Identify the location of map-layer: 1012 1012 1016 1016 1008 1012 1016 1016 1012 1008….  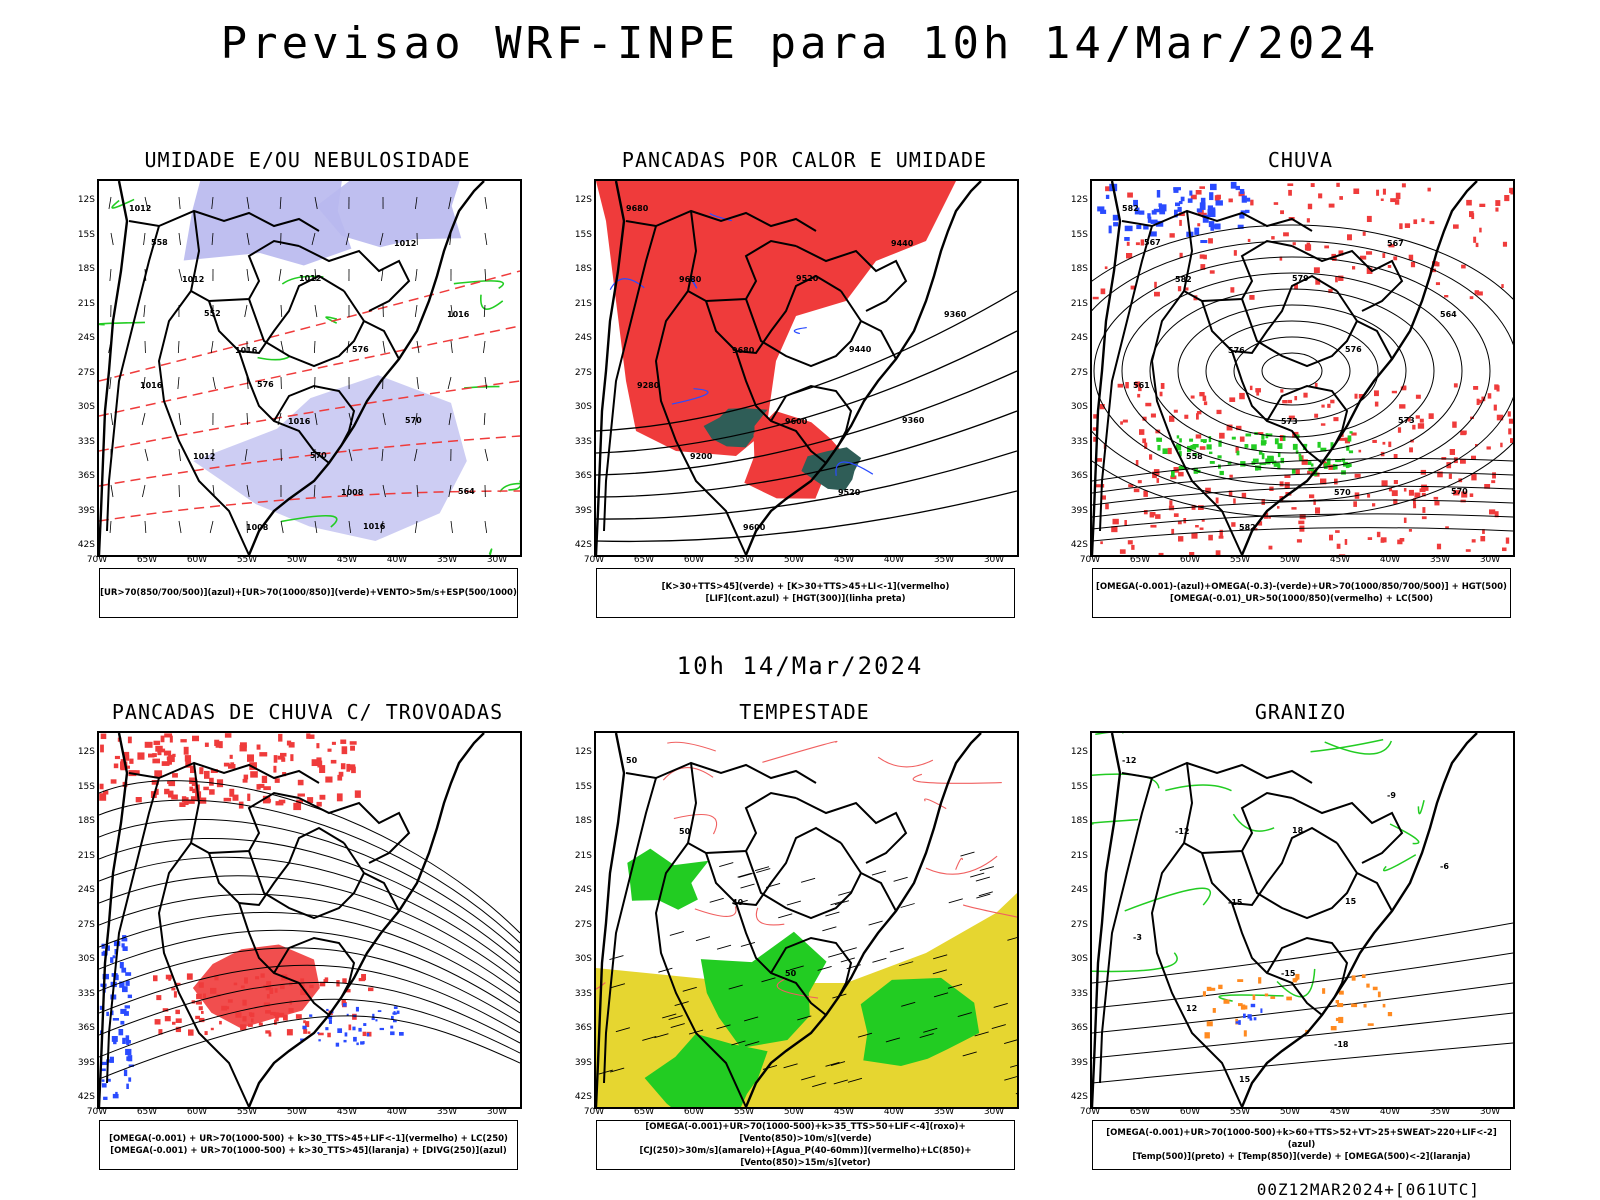
(309, 368).